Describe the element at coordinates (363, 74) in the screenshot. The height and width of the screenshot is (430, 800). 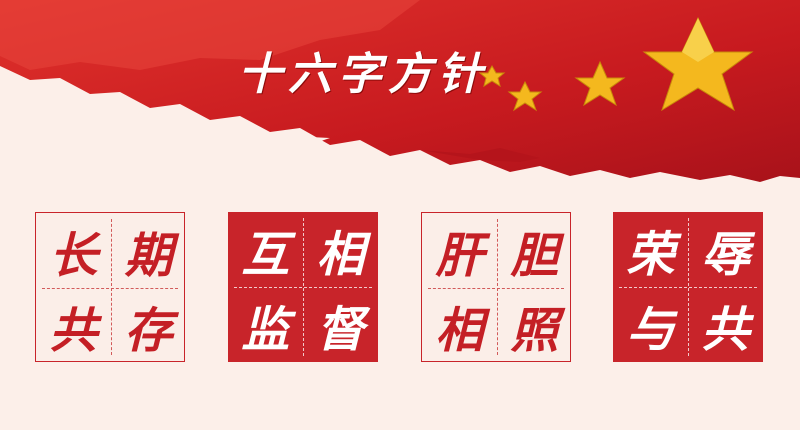
I see `page-title: 十六字方针` at that location.